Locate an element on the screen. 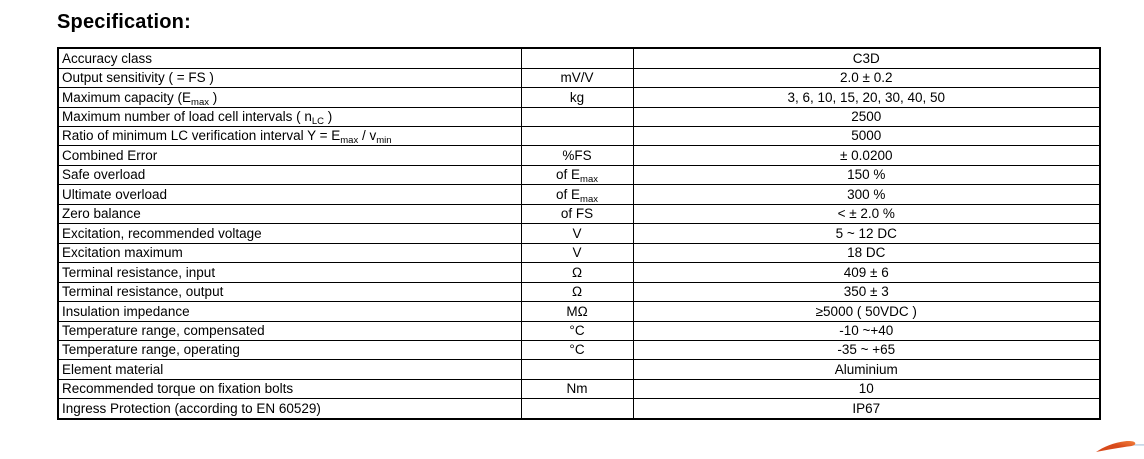  spec-label-cell: Maximum capacity (Emax ) is located at coordinates (289, 97).